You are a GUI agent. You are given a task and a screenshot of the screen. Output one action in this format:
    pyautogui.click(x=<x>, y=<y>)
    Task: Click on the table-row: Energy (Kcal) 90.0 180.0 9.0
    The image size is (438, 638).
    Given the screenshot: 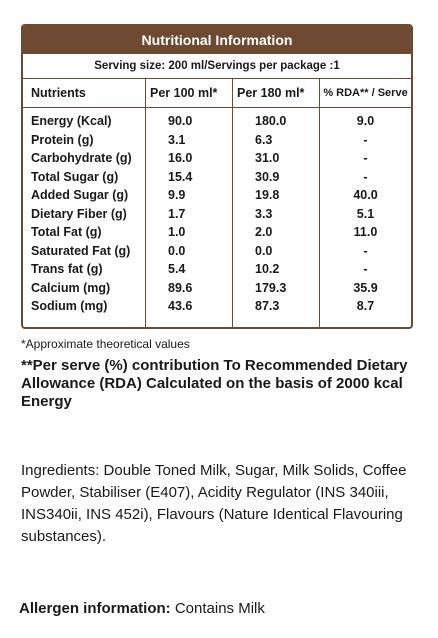 What is the action you would take?
    pyautogui.click(x=217, y=119)
    